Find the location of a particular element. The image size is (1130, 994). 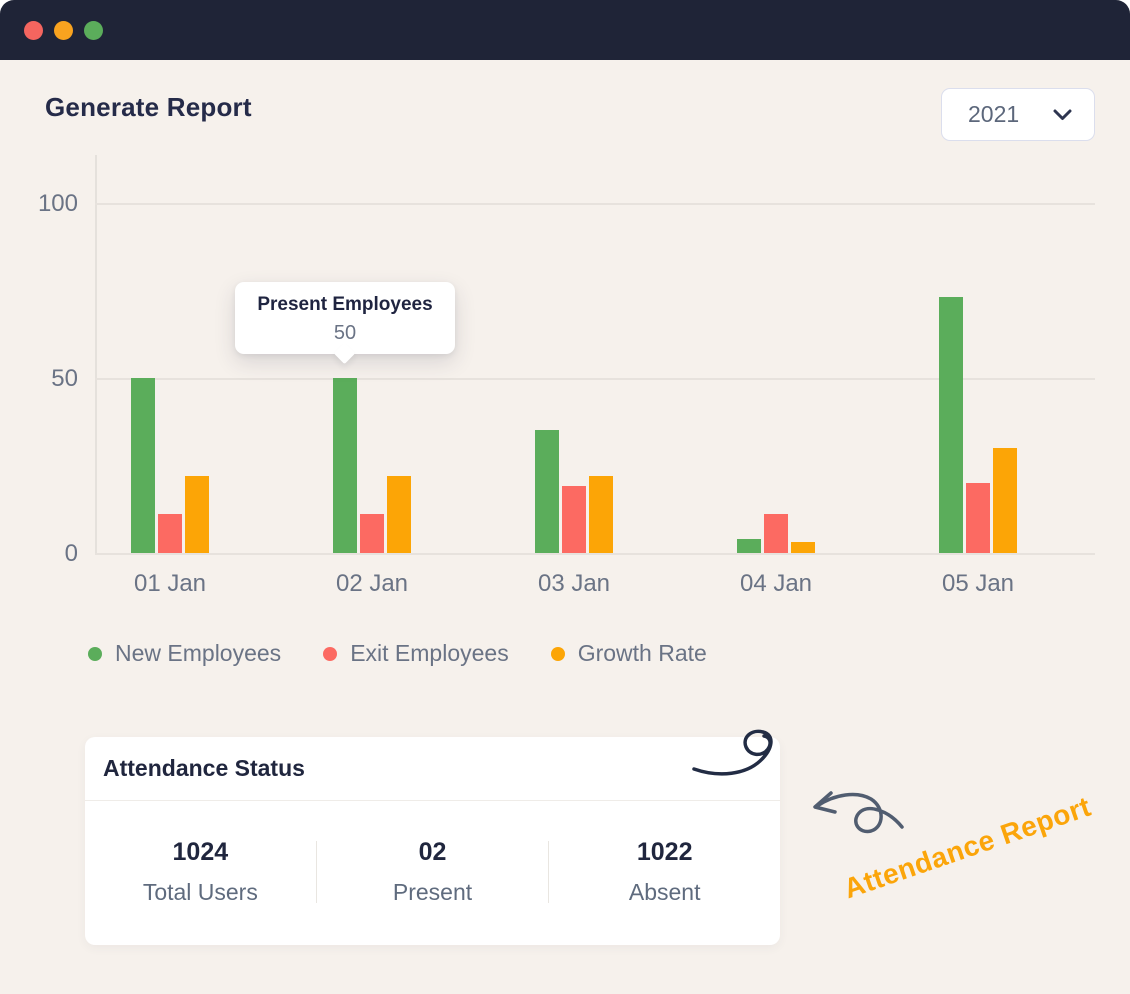

window-titlebar is located at coordinates (565, 30).